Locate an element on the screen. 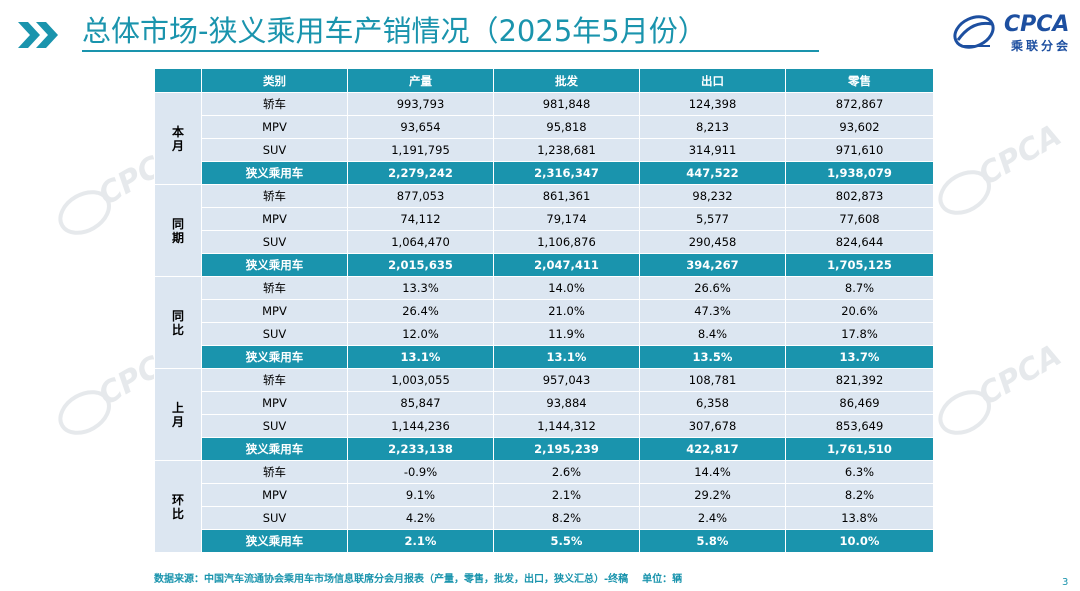 This screenshot has width=1080, height=591. value-cell: -0.9% is located at coordinates (420, 472).